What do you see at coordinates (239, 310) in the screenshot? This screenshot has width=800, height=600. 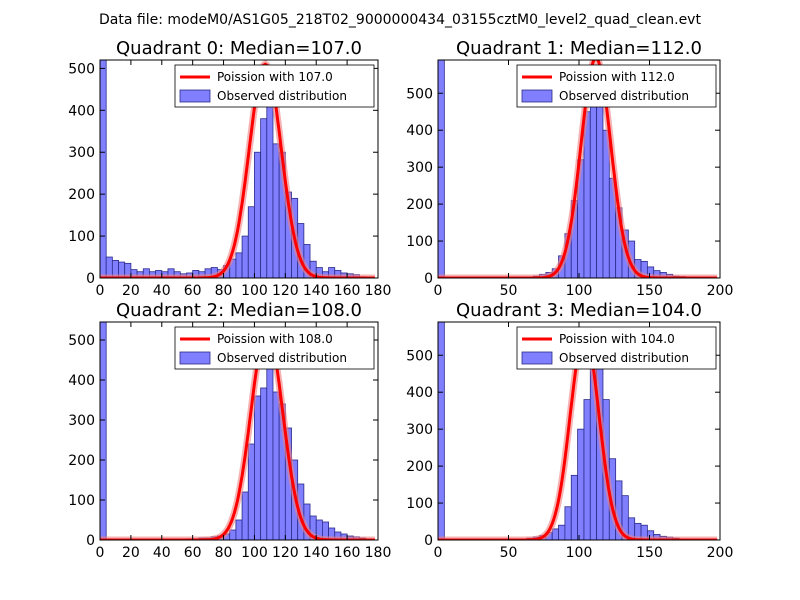 I see `subplot-title: Quadrant 2: Median=108.0` at bounding box center [239, 310].